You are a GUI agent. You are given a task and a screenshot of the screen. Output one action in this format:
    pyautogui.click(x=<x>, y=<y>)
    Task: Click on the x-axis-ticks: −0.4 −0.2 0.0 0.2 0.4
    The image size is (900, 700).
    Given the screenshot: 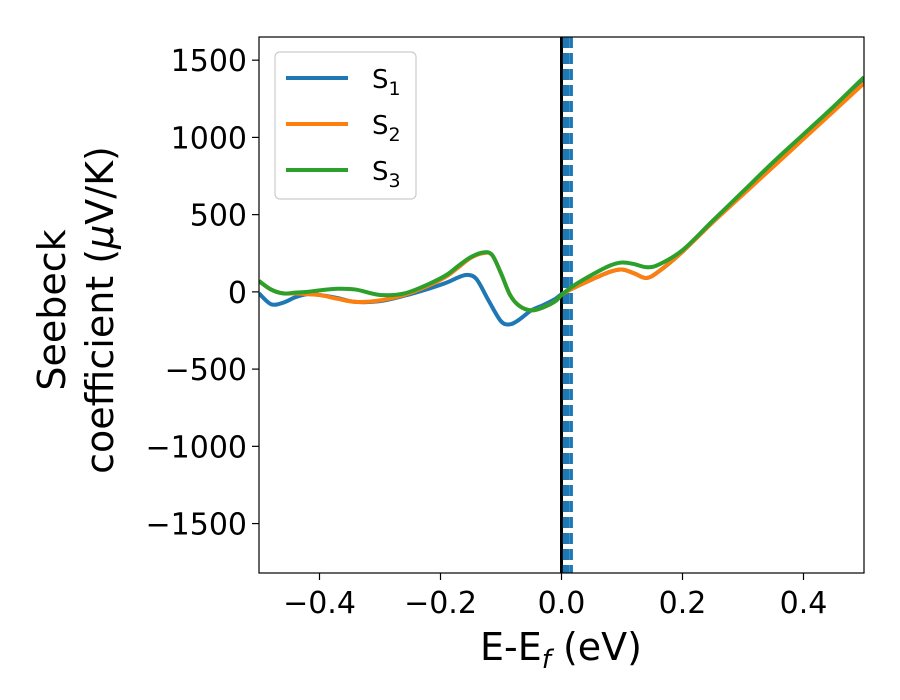 What is the action you would take?
    pyautogui.click(x=555, y=597)
    